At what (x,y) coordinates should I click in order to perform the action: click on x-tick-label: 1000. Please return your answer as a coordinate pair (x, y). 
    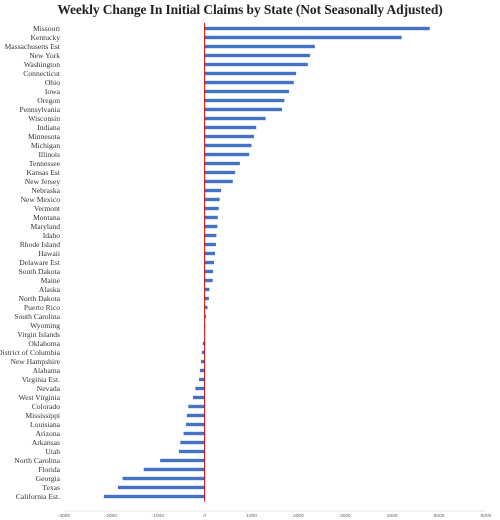
    Looking at the image, I should click on (251, 516).